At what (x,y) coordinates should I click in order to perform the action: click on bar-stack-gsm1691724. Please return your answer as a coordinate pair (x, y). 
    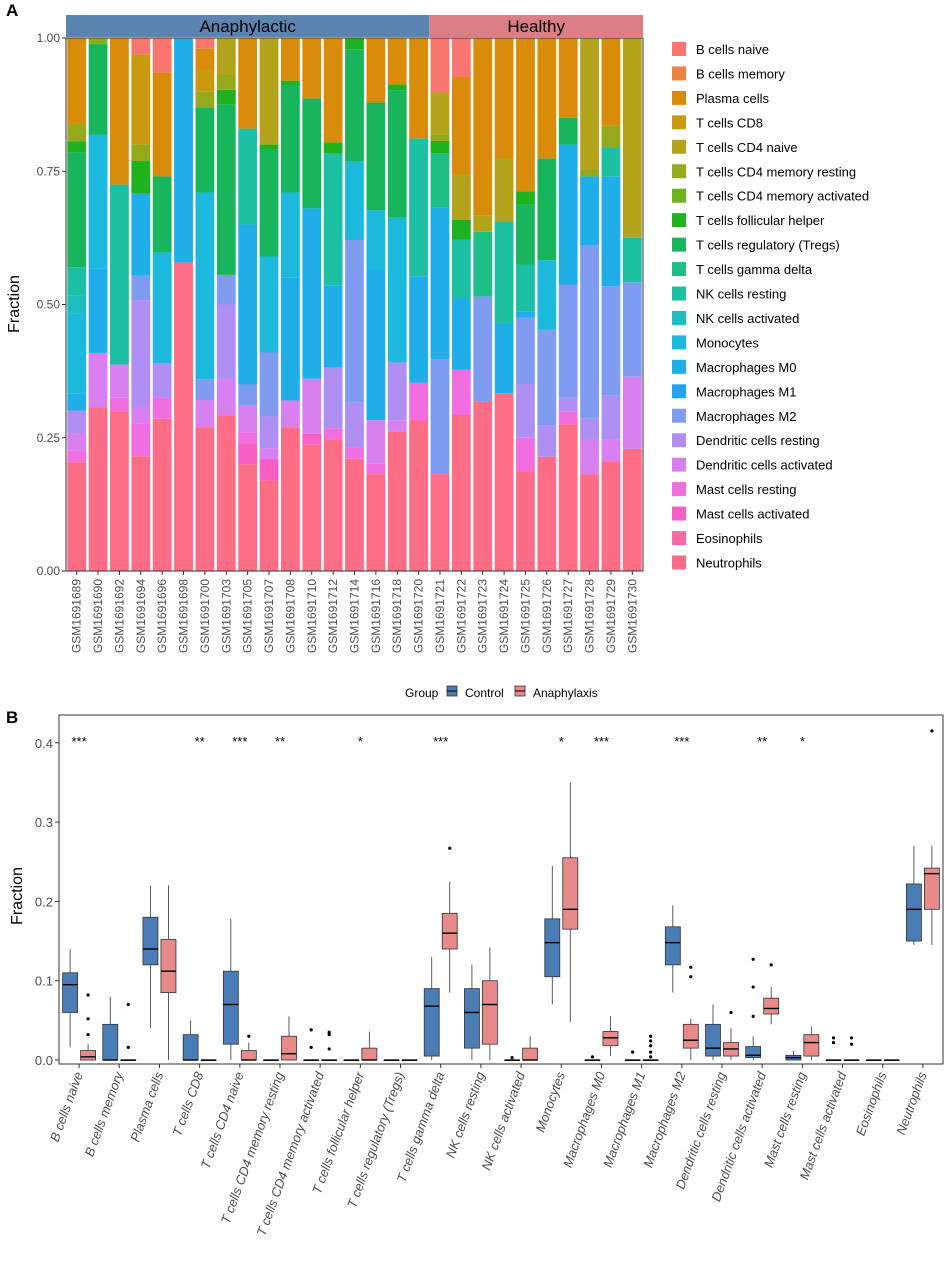
    Looking at the image, I should click on (504, 304).